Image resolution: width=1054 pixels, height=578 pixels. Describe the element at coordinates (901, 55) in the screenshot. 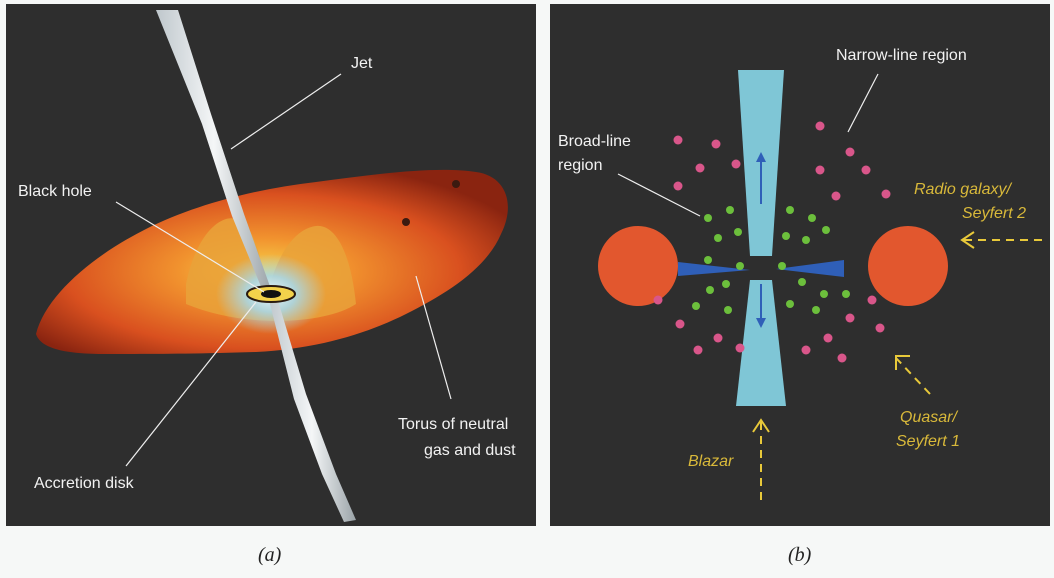

I see `label-narrow-line-region: Narrow-line region` at that location.